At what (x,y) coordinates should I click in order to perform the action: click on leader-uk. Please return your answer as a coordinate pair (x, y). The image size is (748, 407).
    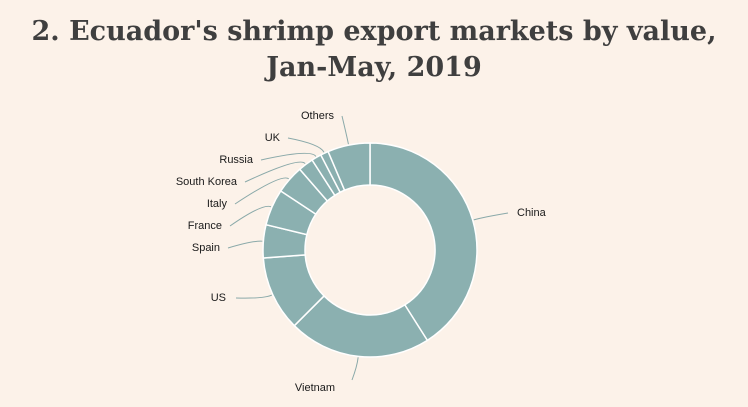
    Looking at the image, I should click on (306, 145).